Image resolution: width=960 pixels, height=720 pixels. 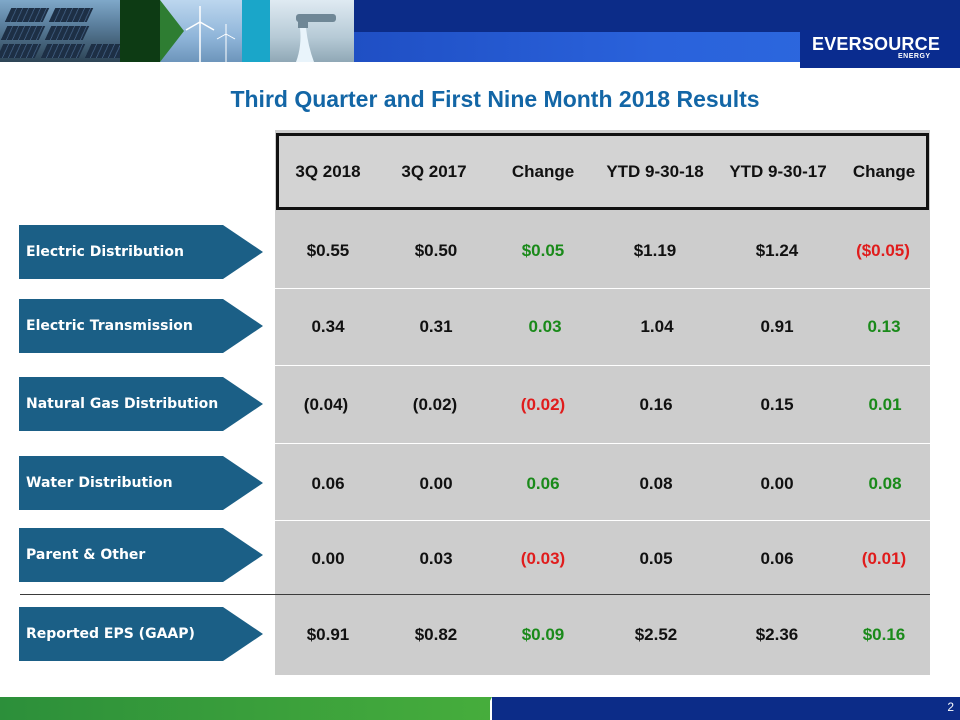 I want to click on solar-panels-image, so click(x=60, y=31).